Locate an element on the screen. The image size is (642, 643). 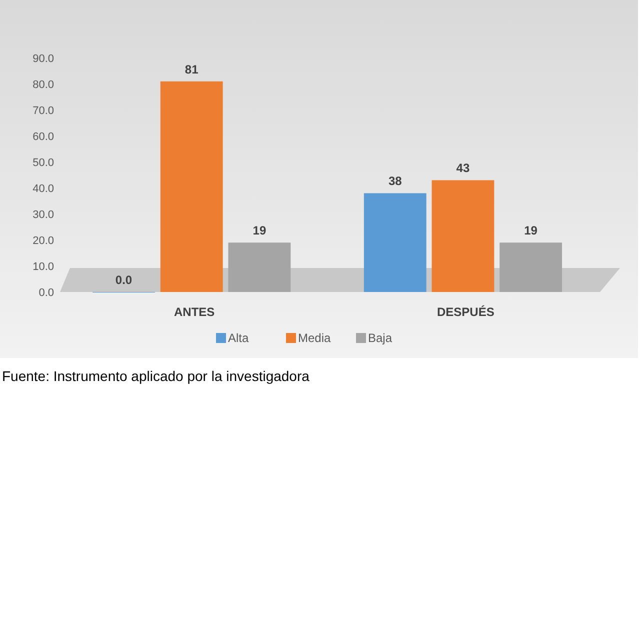
x-tick-label: DESPUÉS is located at coordinates (465, 312).